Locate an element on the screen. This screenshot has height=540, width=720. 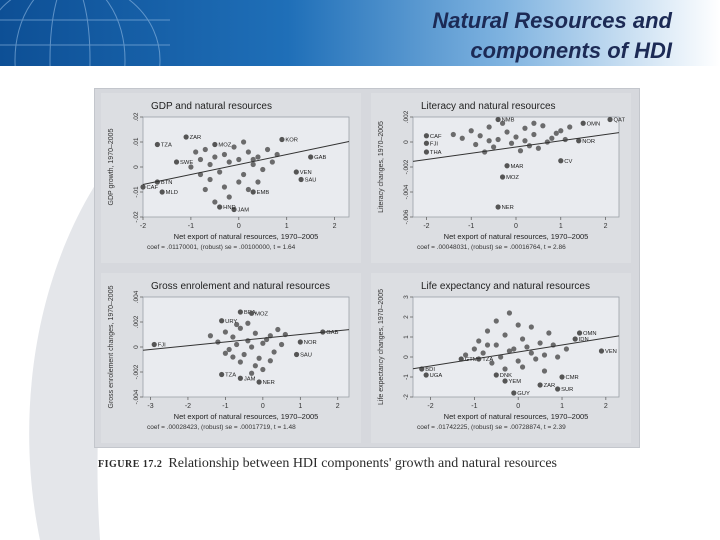
point-label: EMB is located at coordinates (263, 193).